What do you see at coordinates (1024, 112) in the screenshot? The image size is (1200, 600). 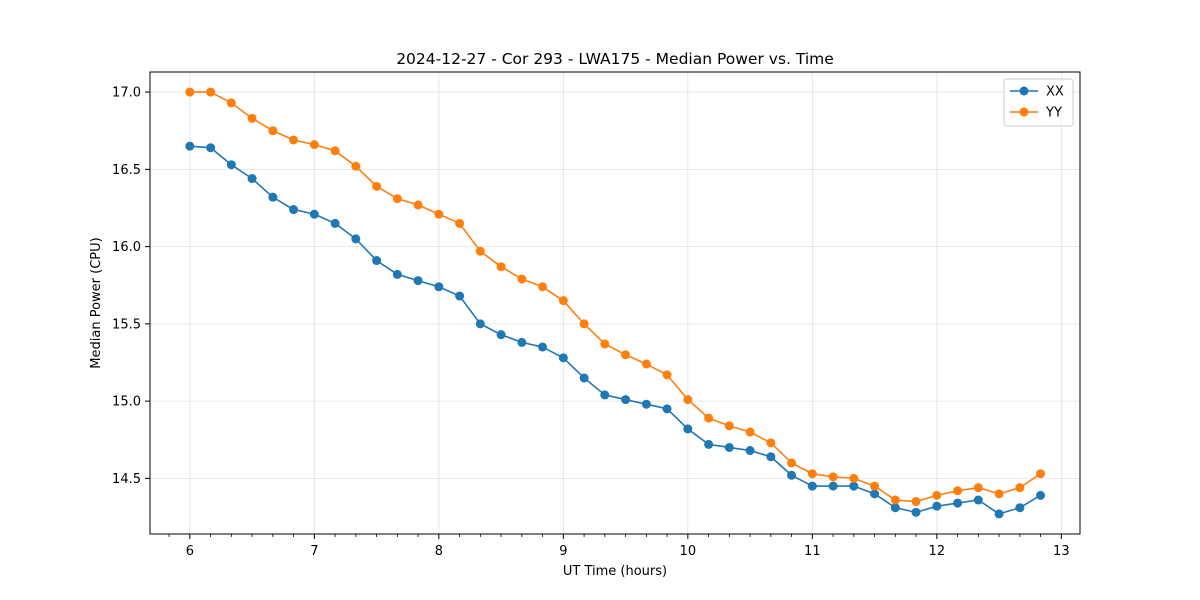 I see `legend-marker-yy` at bounding box center [1024, 112].